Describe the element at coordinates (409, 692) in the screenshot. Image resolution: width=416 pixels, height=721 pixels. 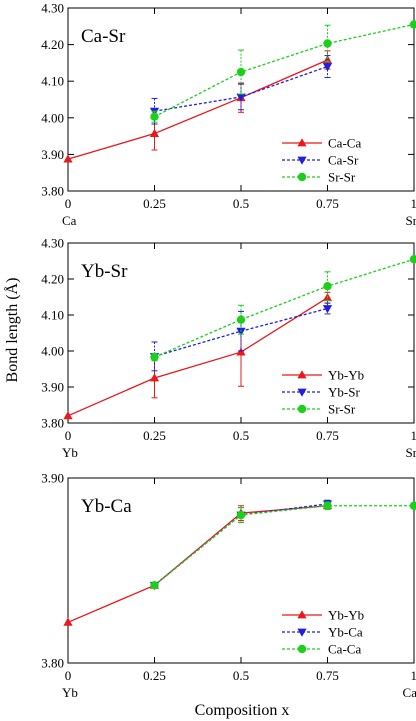
I see `end-label-right: Ca` at that location.